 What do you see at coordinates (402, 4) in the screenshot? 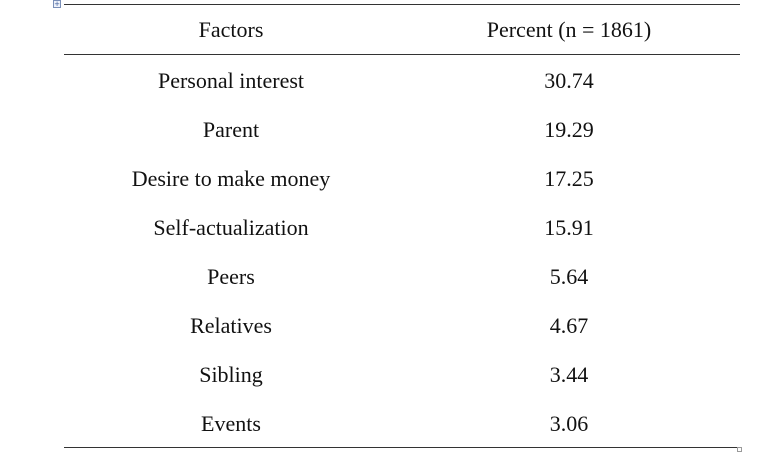
I see `table-top-rule` at bounding box center [402, 4].